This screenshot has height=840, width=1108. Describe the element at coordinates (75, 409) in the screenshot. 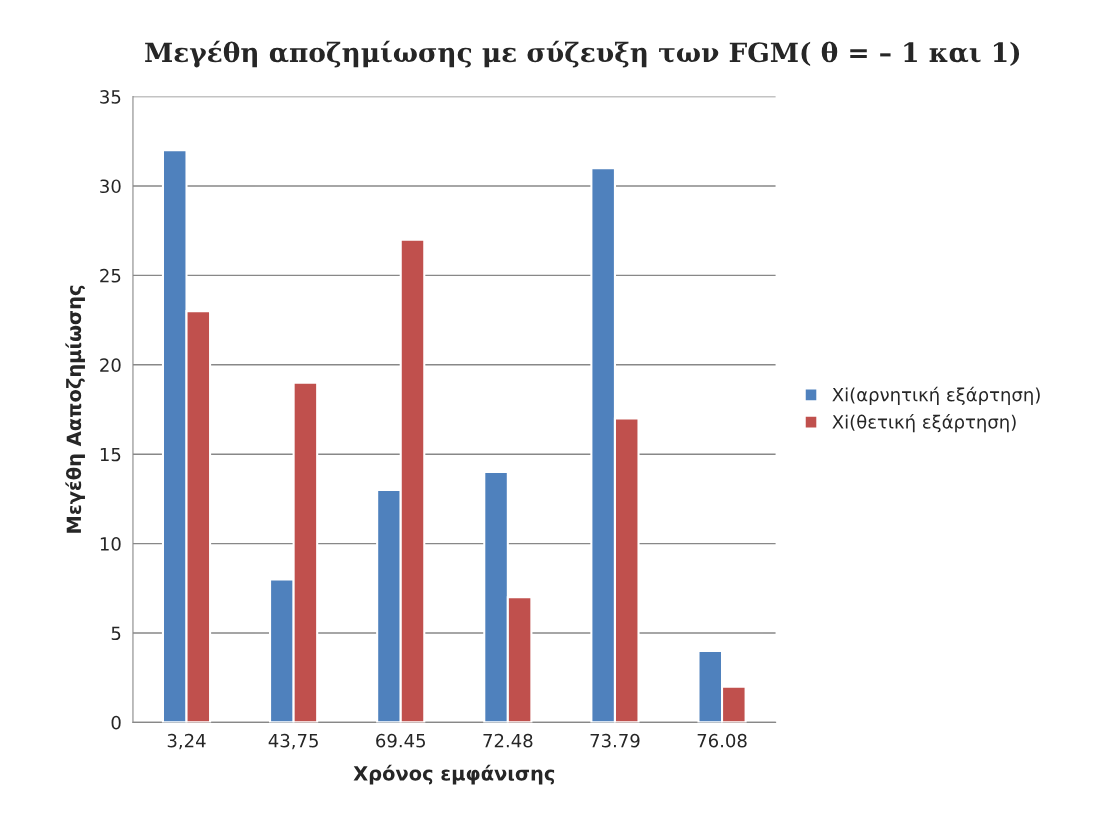

I see `y-axis-title: Μεγέθη Ααποζημίωσης` at that location.